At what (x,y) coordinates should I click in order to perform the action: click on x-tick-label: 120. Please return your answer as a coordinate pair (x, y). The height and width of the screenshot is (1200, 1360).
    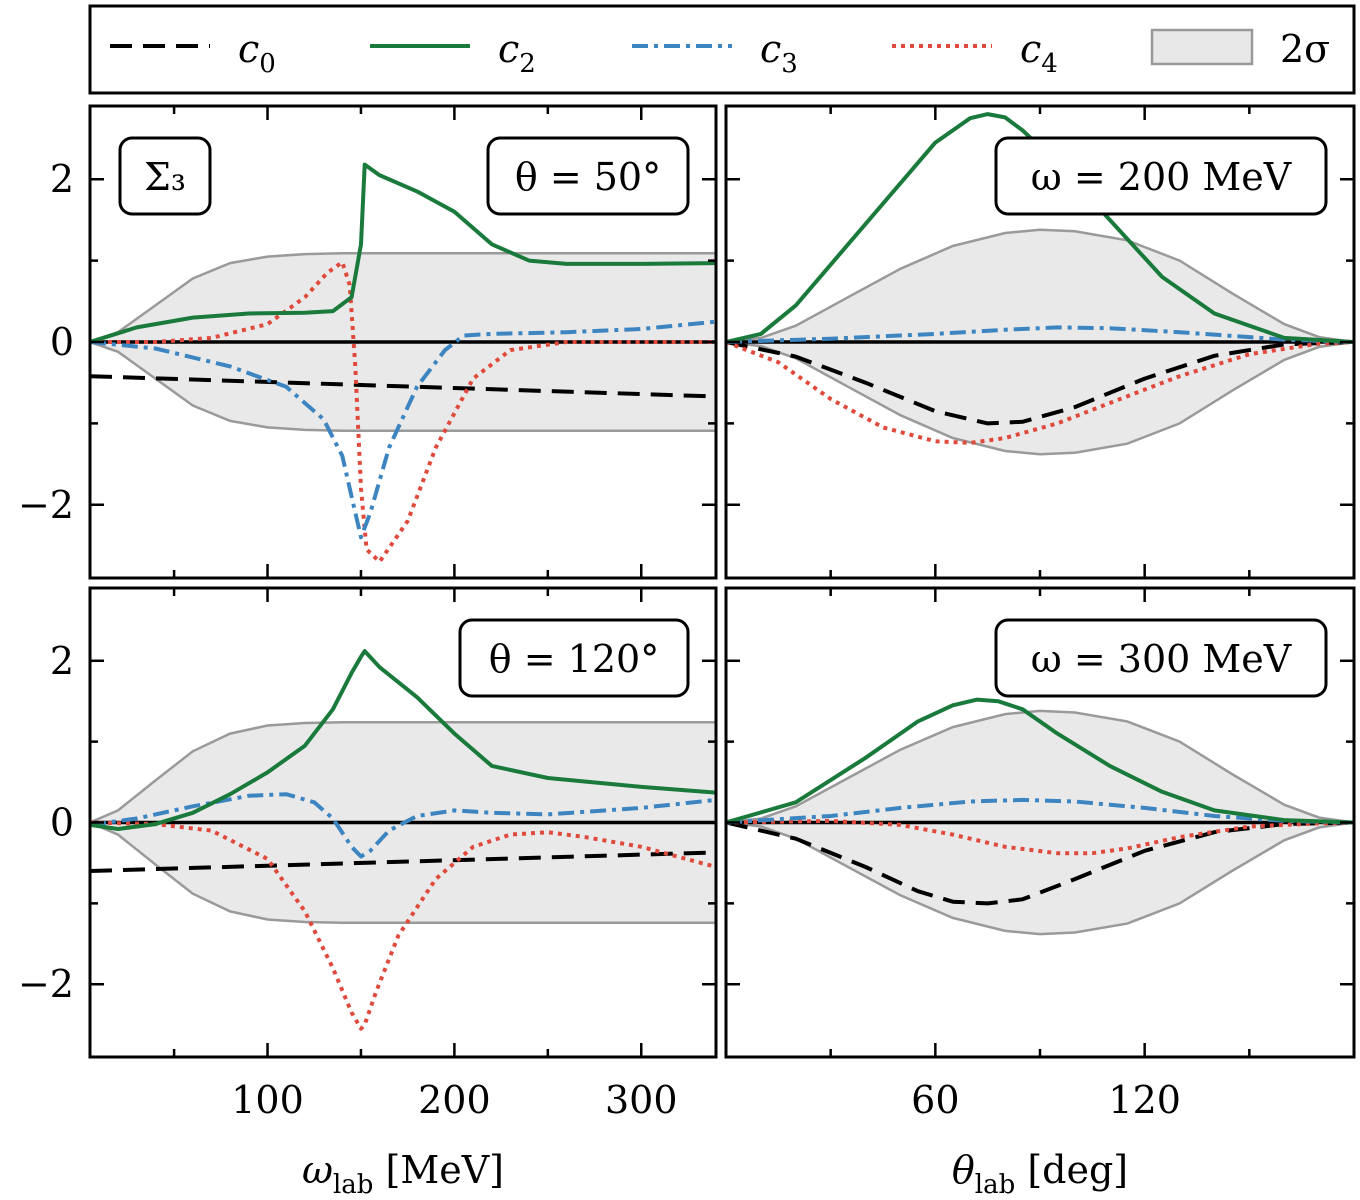
    Looking at the image, I should click on (1144, 1100).